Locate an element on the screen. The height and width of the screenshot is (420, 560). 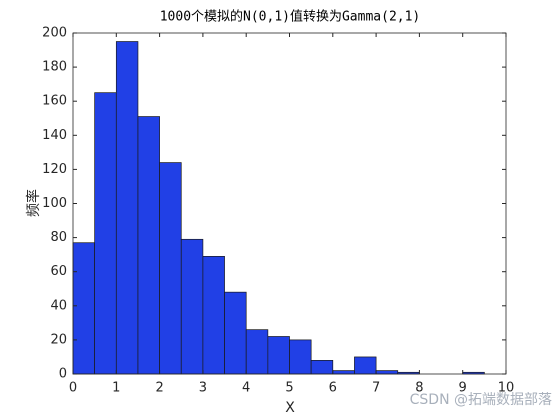
y-tick-label: 200 is located at coordinates (54, 33).